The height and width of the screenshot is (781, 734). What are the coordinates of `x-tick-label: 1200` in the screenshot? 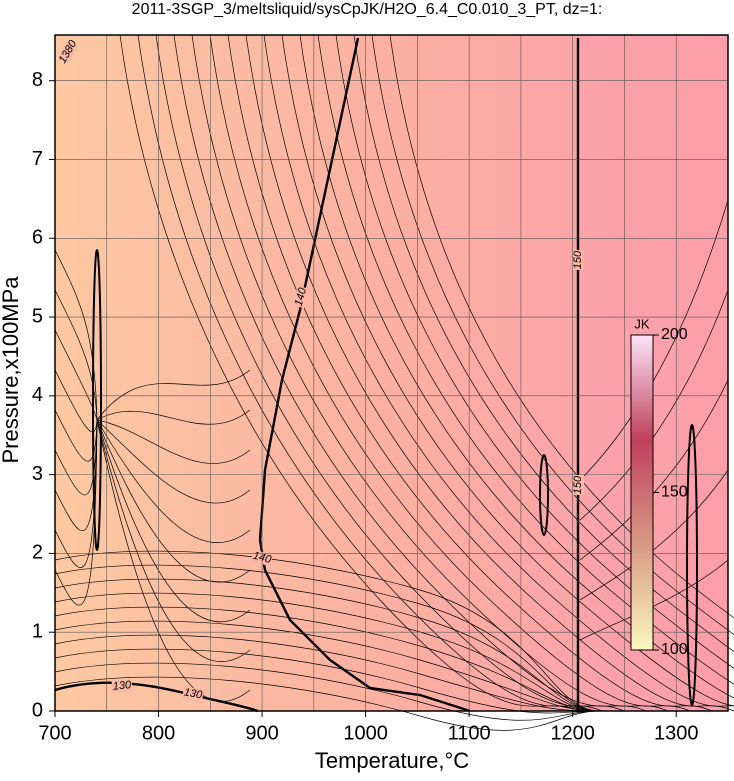 It's located at (572, 733).